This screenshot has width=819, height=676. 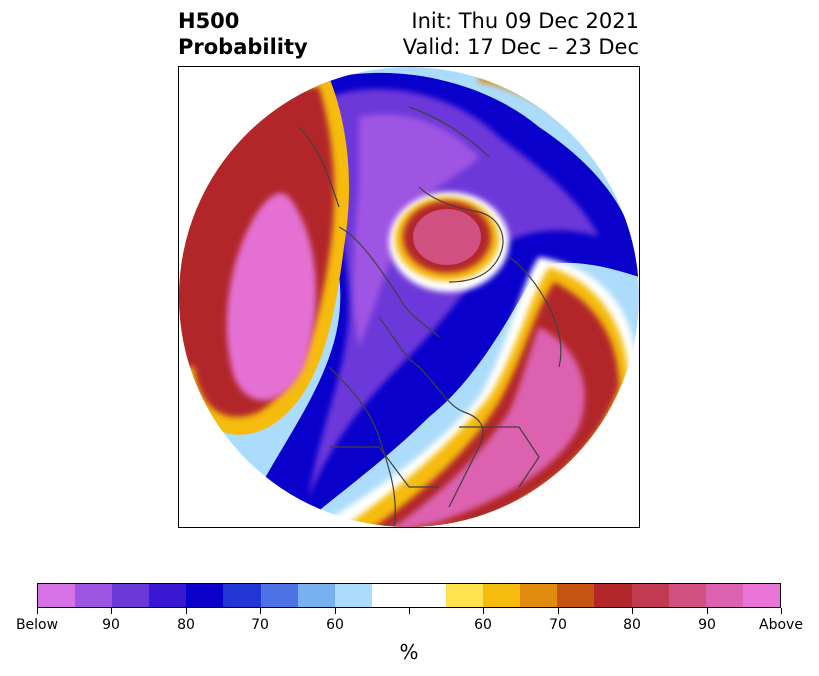 What do you see at coordinates (271, 297) in the screenshot?
I see `pacific-above-core` at bounding box center [271, 297].